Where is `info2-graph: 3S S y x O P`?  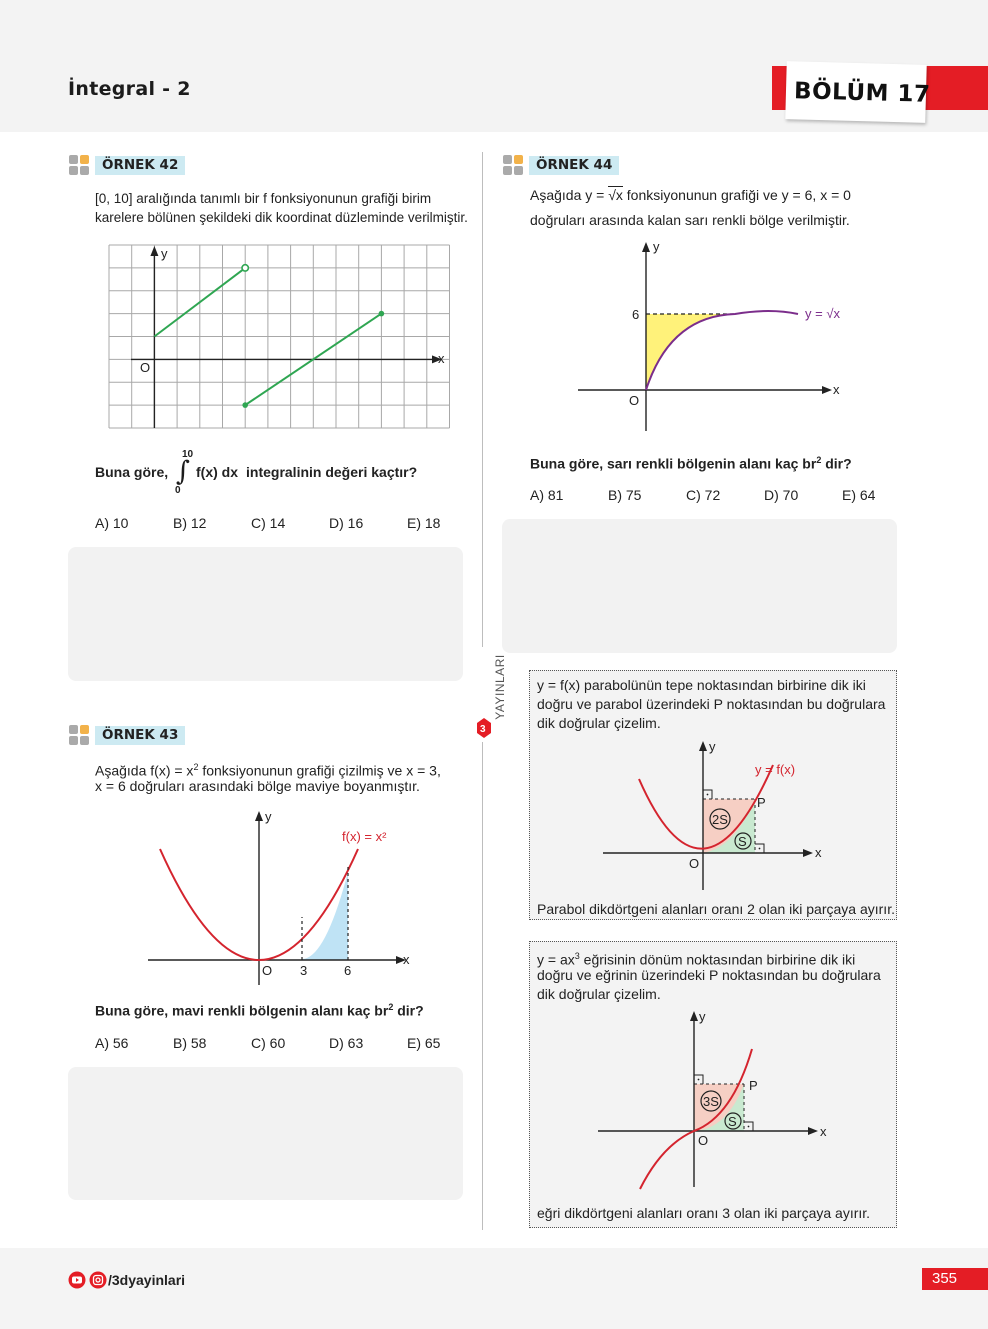 info2-graph: 3S S y x O P is located at coordinates (712, 1099).